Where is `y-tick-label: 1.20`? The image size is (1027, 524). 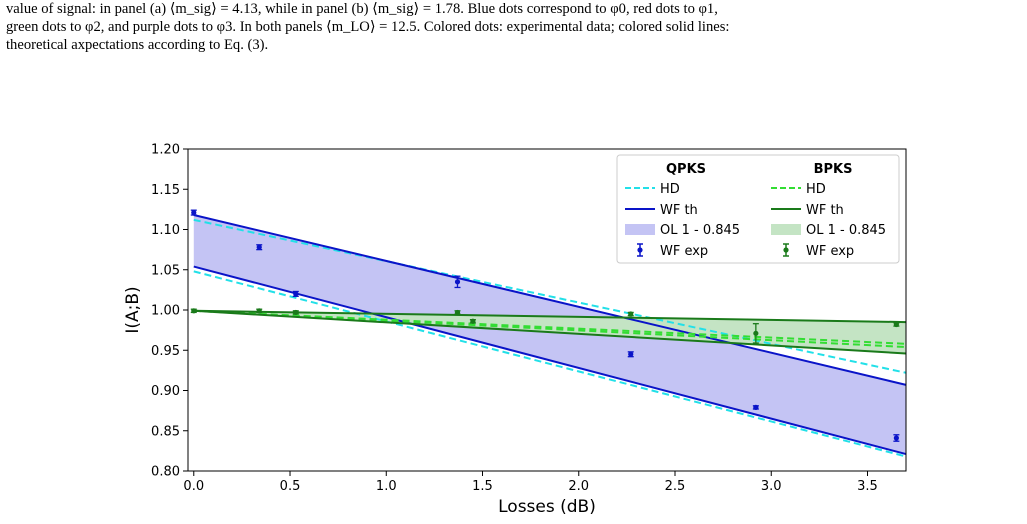
y-tick-label: 1.20 is located at coordinates (165, 150).